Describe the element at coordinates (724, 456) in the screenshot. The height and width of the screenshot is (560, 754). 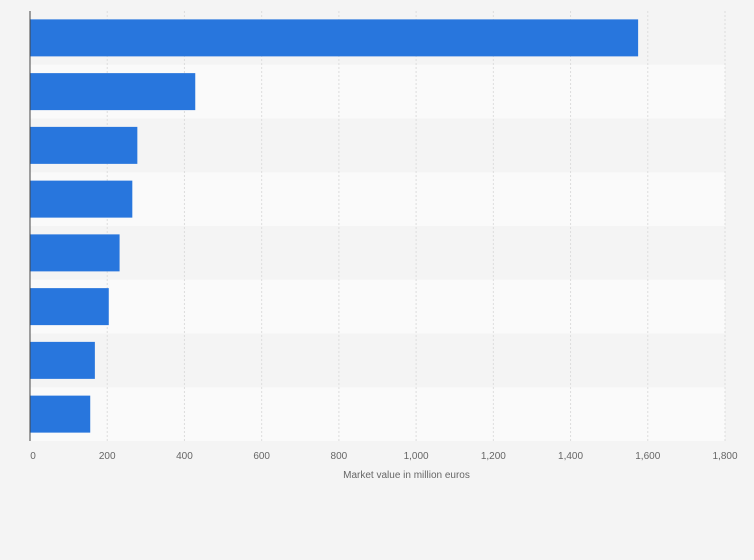
I see `x-tick-label: 1,800` at that location.